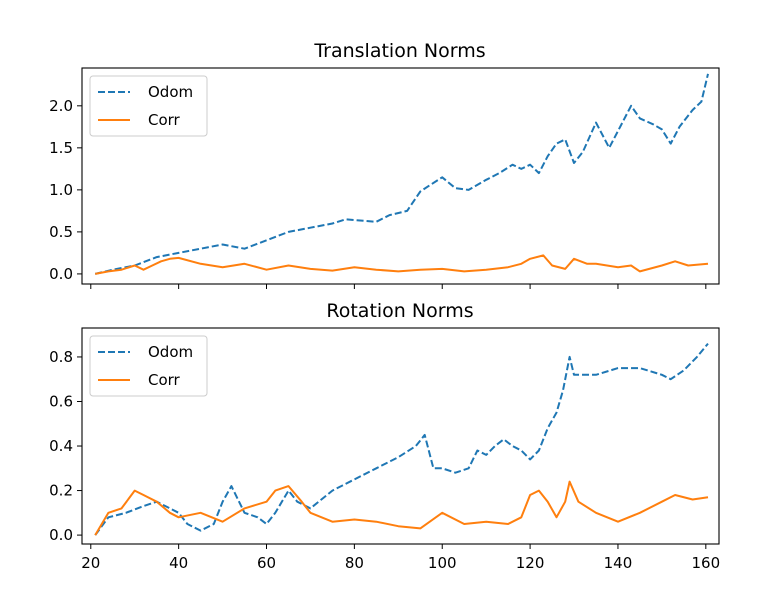 This screenshot has height=611, width=773. I want to click on x-tick-label: 40, so click(178, 563).